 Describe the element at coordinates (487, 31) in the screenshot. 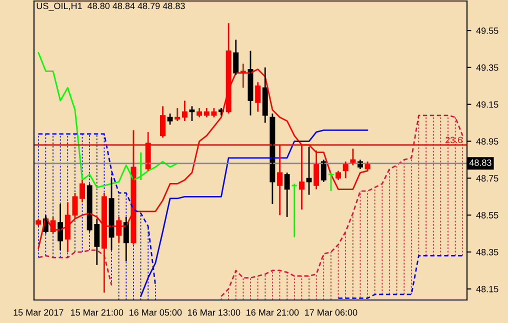

I see `y-tick-label: 49.55` at that location.